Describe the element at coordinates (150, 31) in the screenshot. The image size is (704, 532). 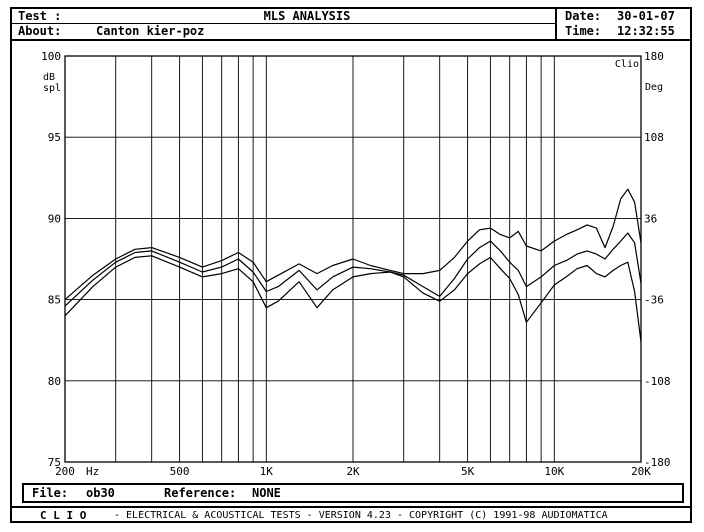
I see `about-value: Canton kier-poz` at that location.